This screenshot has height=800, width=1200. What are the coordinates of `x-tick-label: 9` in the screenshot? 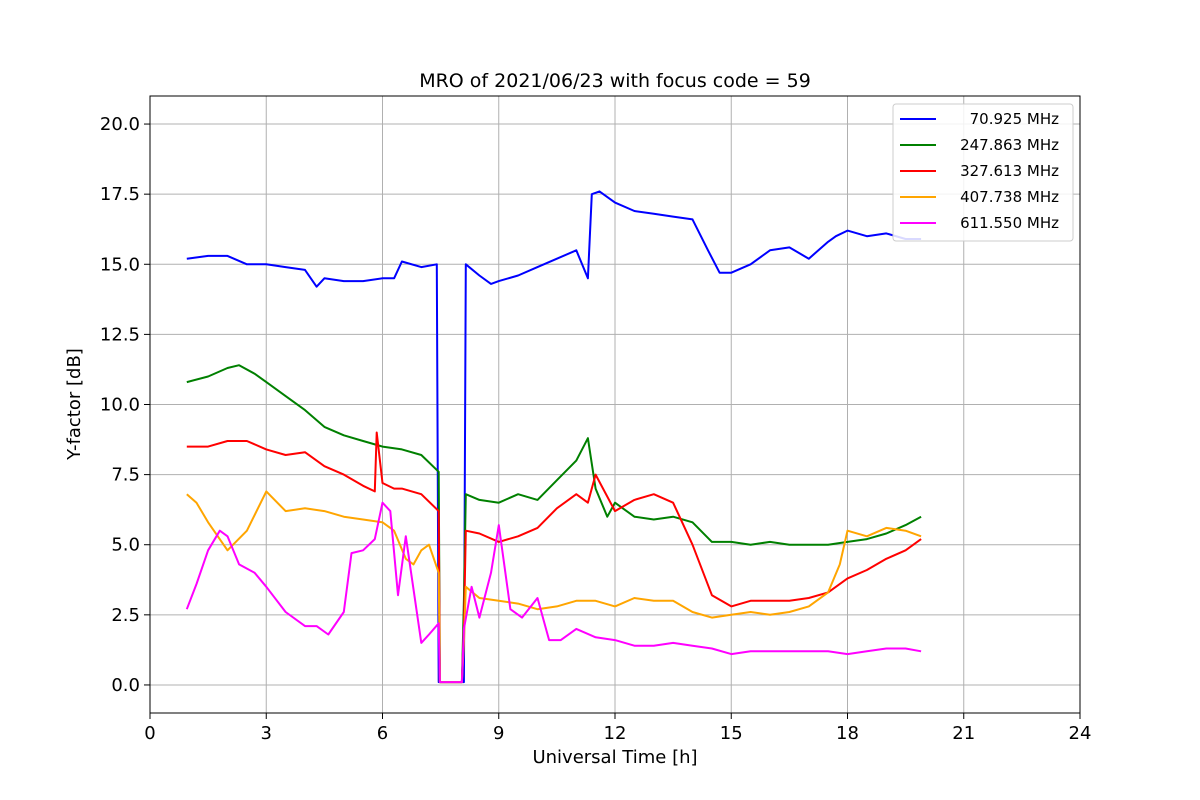 It's located at (498, 733).